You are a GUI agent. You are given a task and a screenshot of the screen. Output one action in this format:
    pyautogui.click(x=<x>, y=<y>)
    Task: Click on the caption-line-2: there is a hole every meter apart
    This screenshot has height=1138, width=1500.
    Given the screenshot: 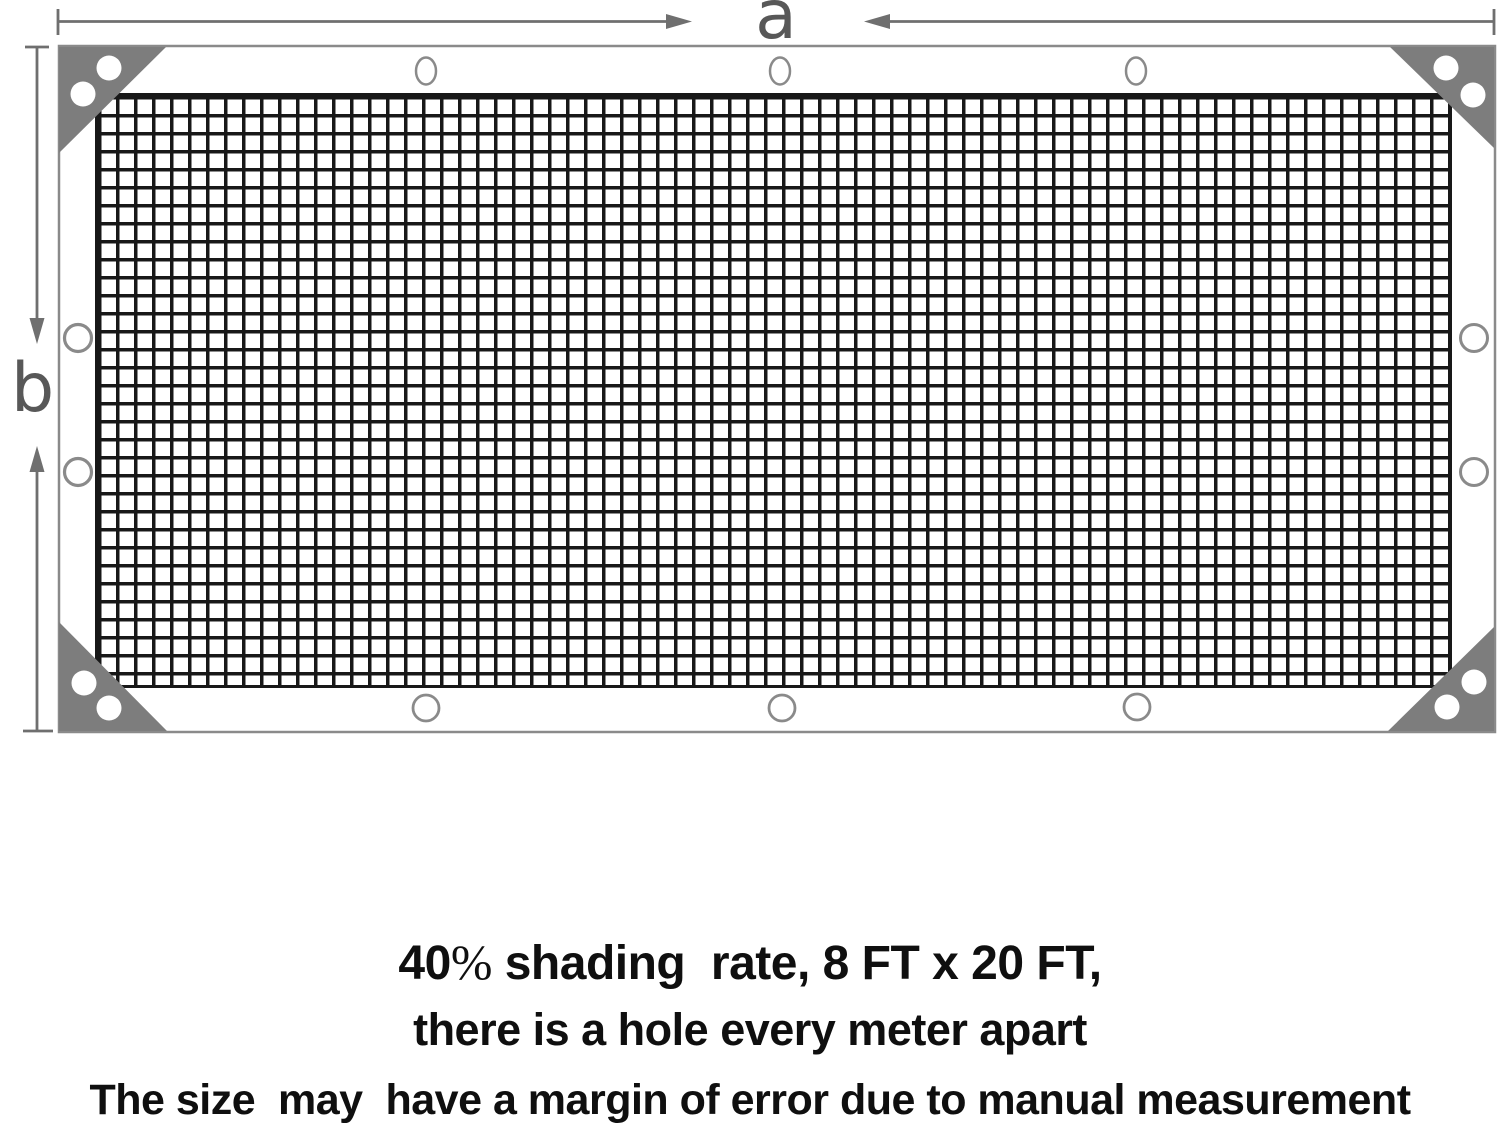 What is the action you would take?
    pyautogui.click(x=750, y=1029)
    